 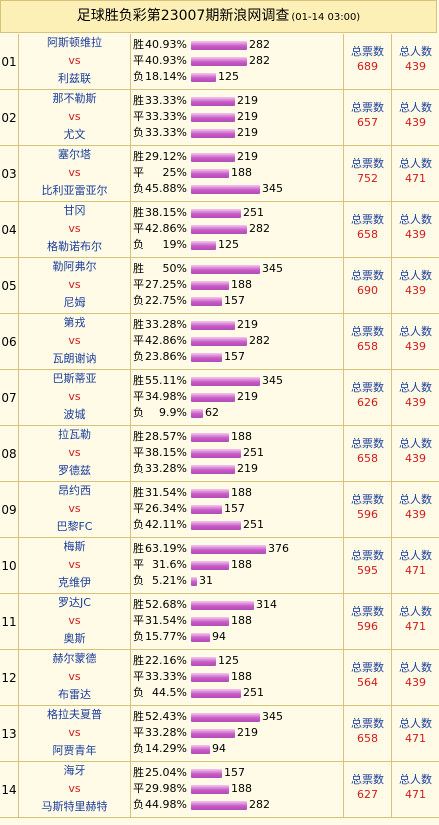 What do you see at coordinates (74, 470) in the screenshot?
I see `away-team: 罗德兹` at bounding box center [74, 470].